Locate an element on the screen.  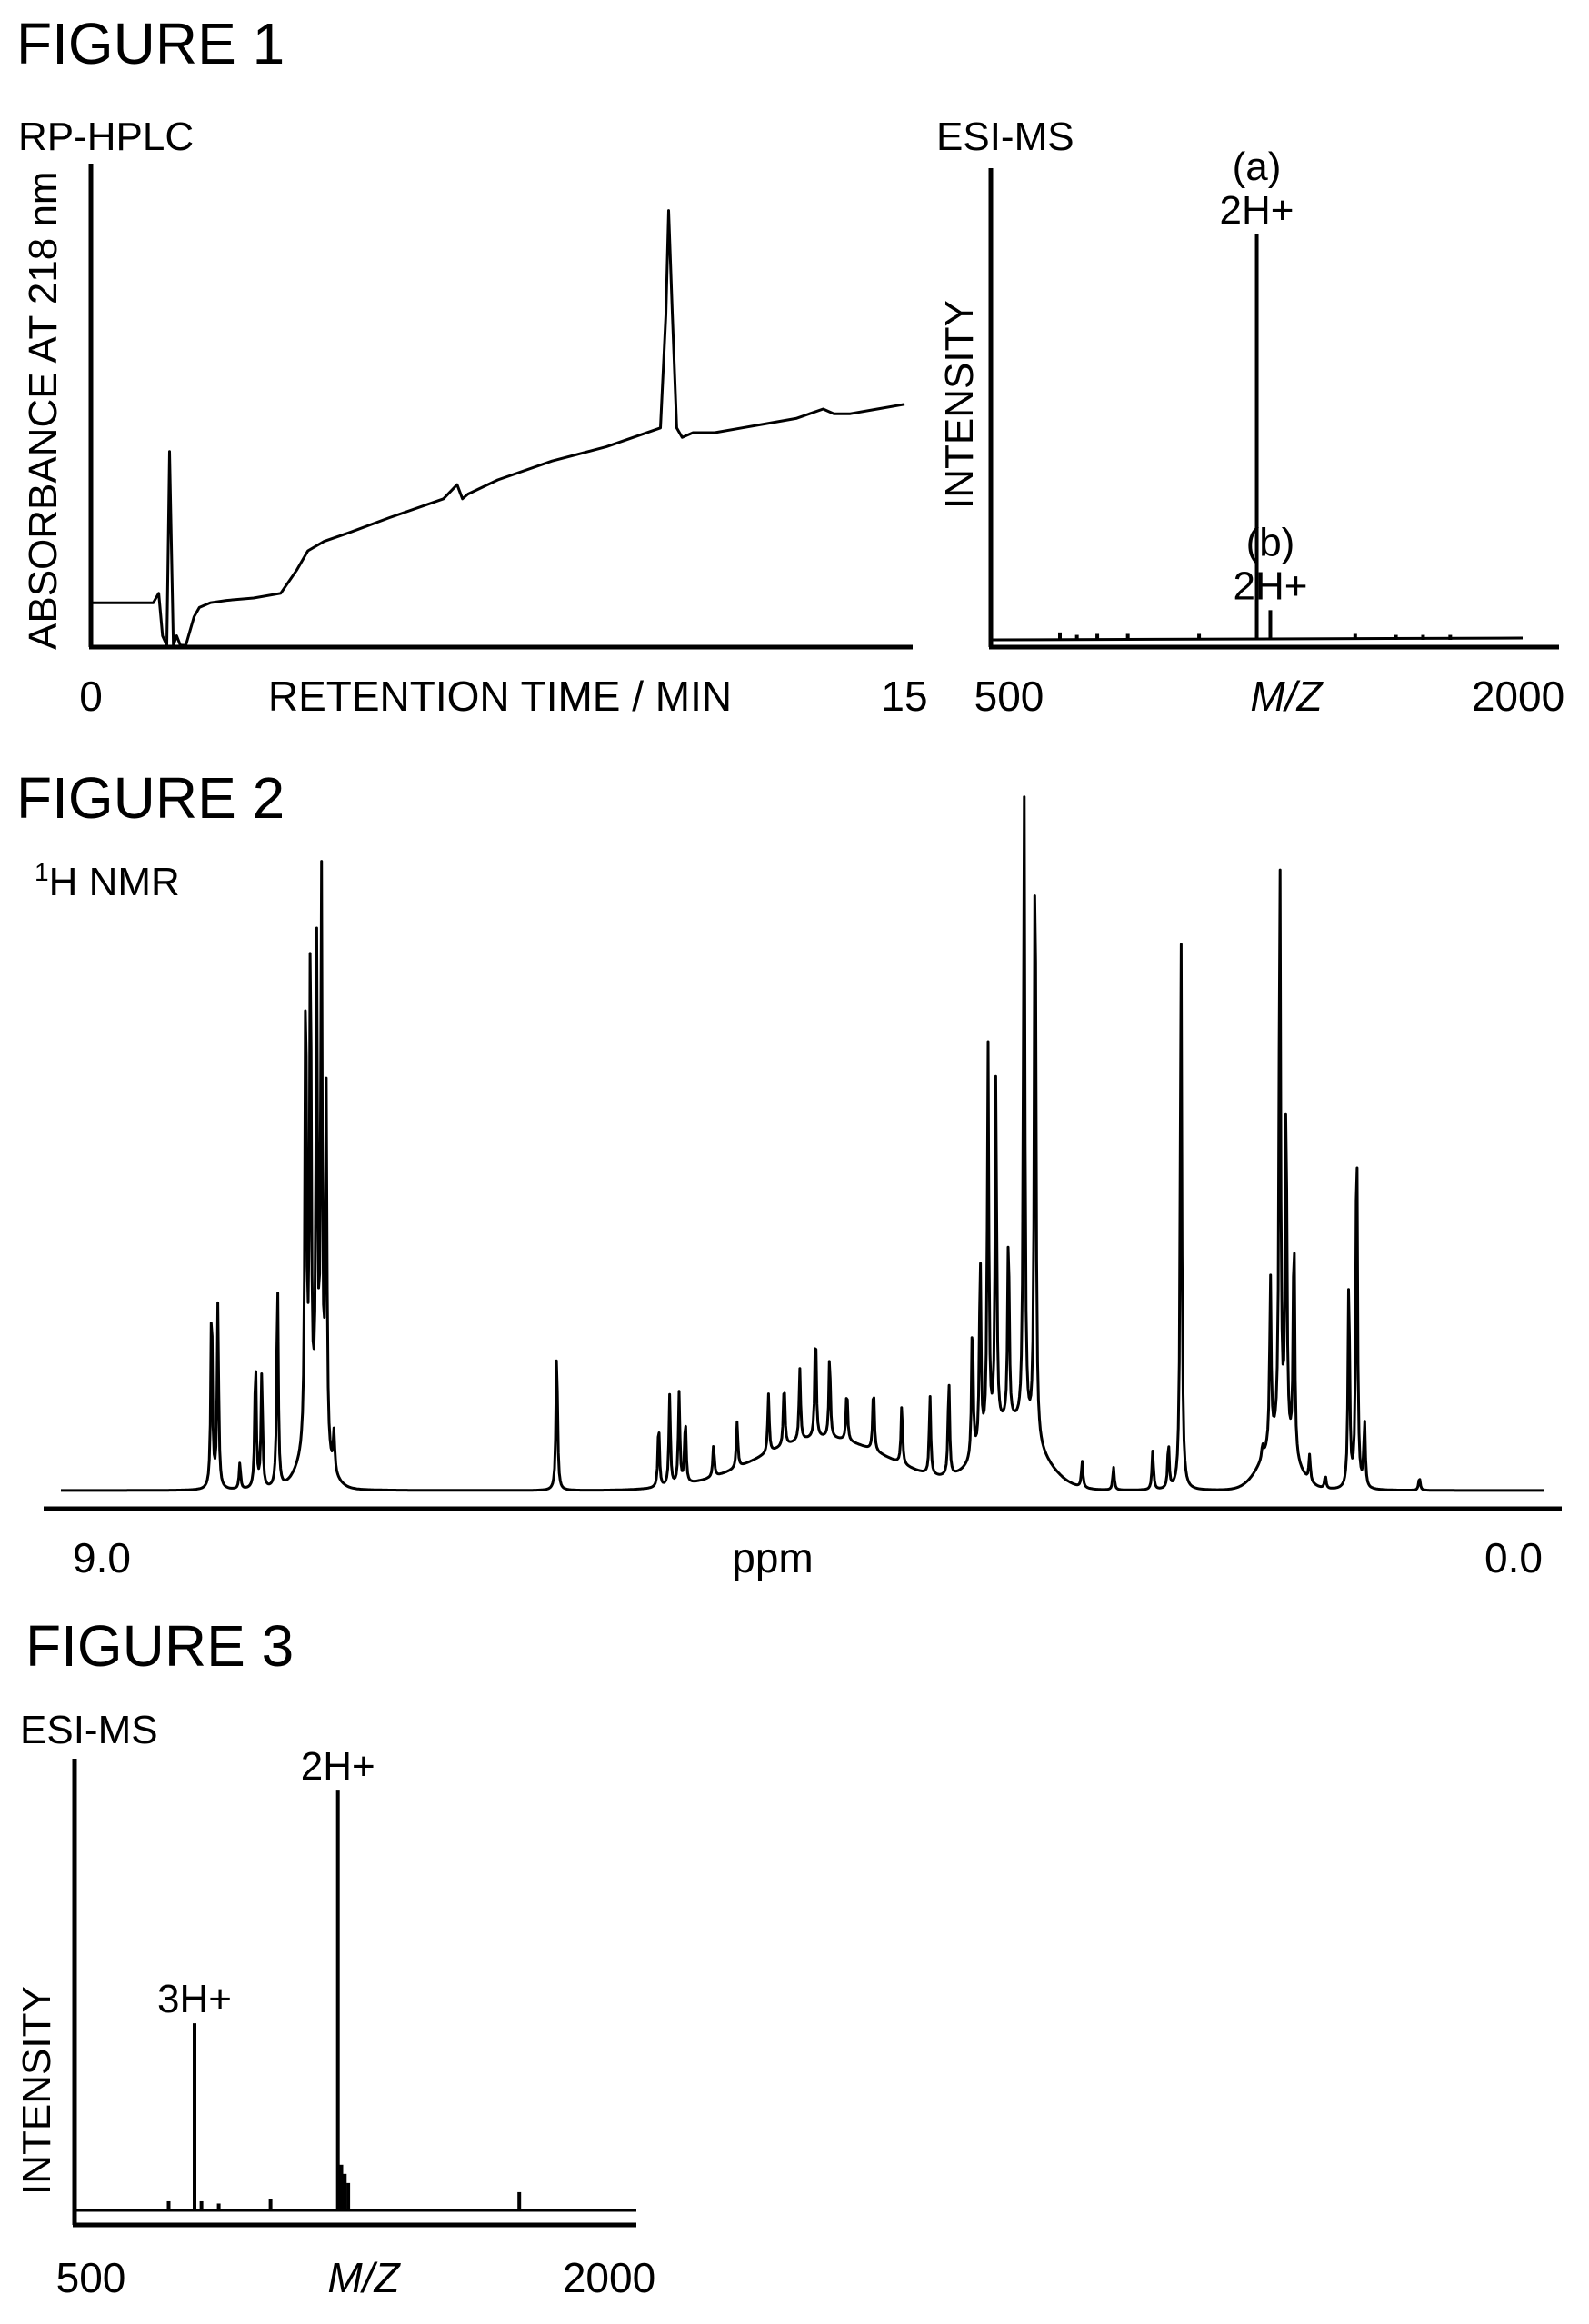
hplc-trace is located at coordinates (498, 428).